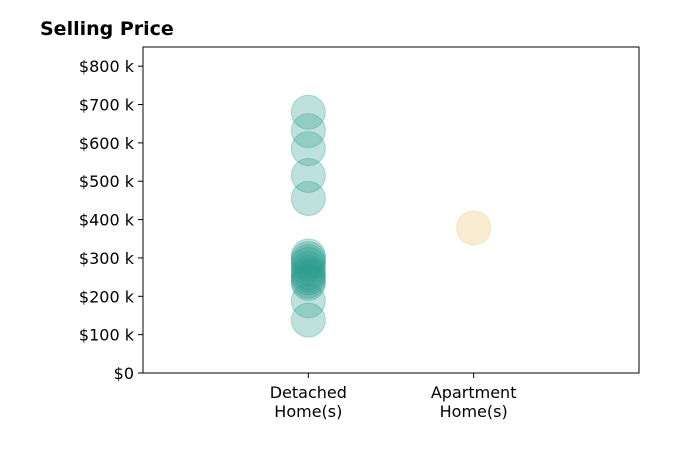 The height and width of the screenshot is (467, 679). What do you see at coordinates (393, 397) in the screenshot?
I see `x-axis: Detached Home(s) Apartment Home(s)` at bounding box center [393, 397].